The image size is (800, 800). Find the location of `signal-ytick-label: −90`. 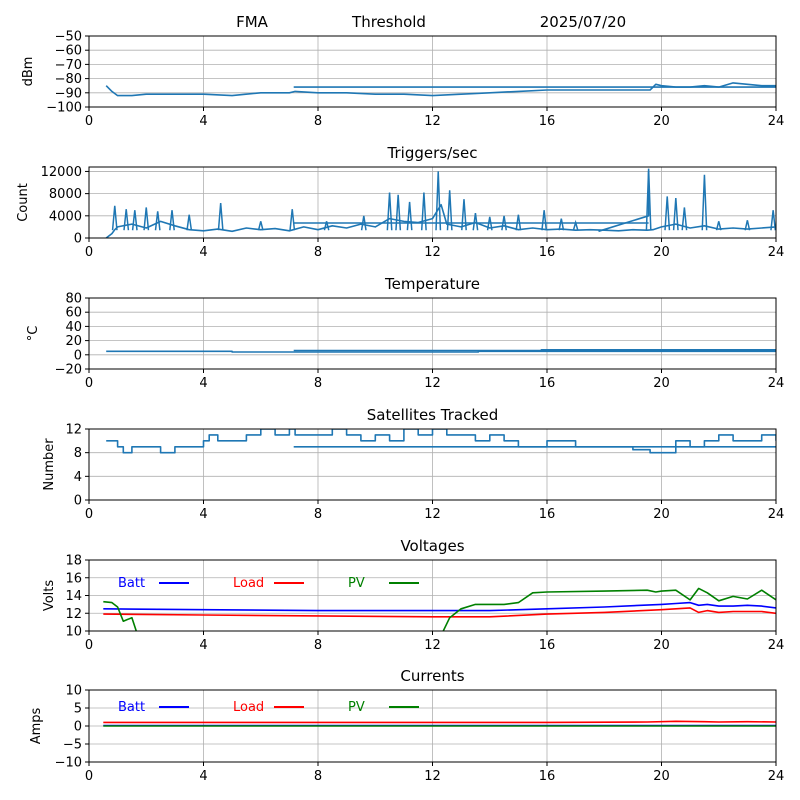

signal-ytick-label: −90 is located at coordinates (68, 93).